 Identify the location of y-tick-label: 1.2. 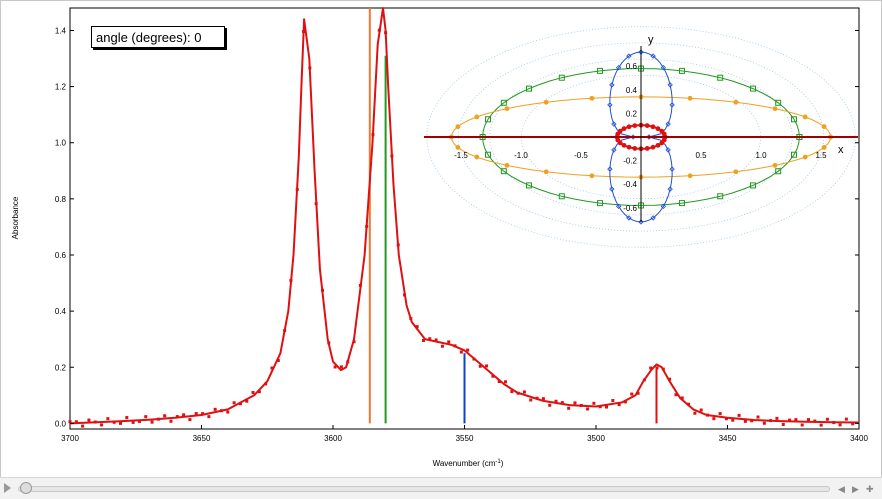
(61, 87).